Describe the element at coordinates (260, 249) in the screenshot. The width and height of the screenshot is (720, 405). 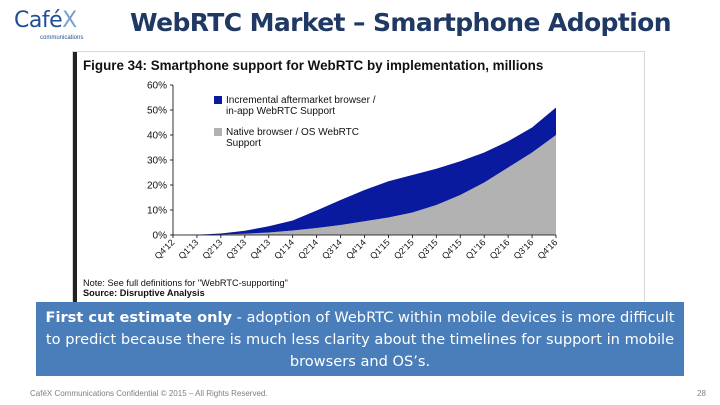
I see `x-tick-label: Q4'13` at that location.